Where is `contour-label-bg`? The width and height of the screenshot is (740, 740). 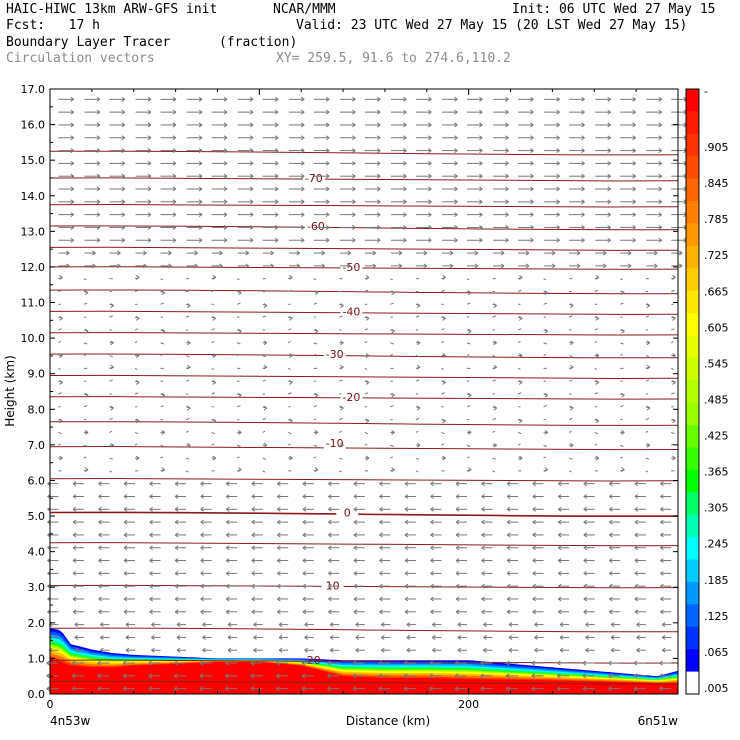
contour-label-bg is located at coordinates (347, 512).